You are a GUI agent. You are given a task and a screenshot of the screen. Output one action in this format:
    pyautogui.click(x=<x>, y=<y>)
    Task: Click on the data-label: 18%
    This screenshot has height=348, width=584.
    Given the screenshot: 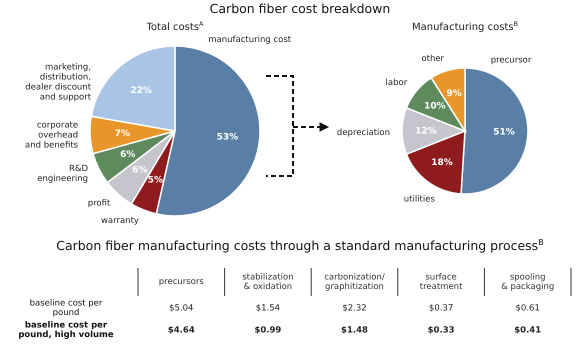 What is the action you would take?
    pyautogui.click(x=442, y=163)
    